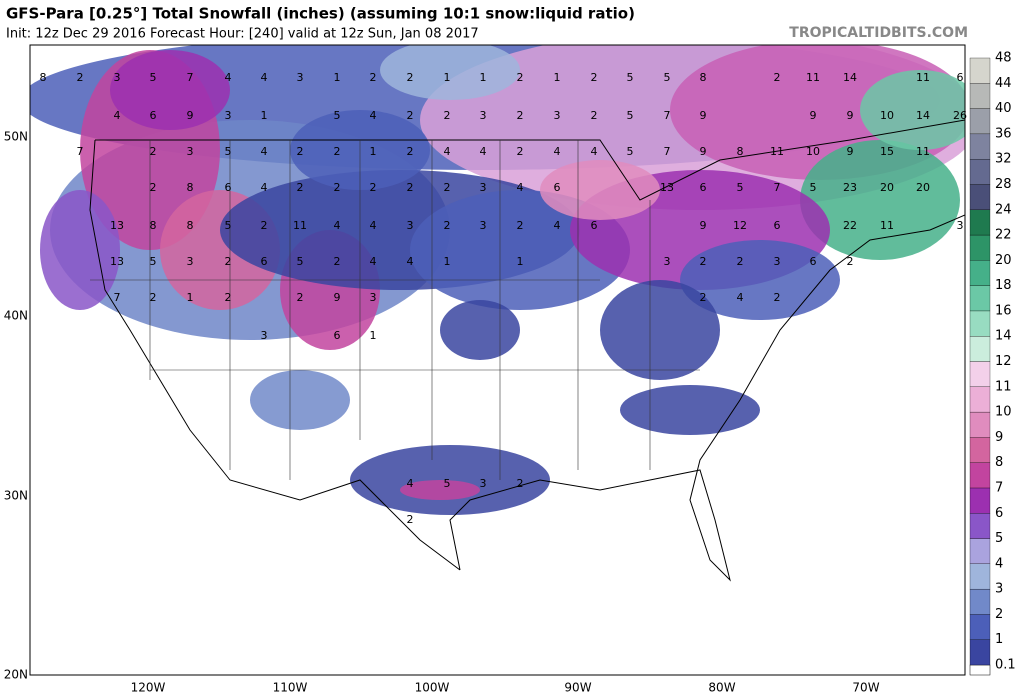 Image resolution: width=1024 pixels, height=700 pixels. What do you see at coordinates (432, 688) in the screenshot?
I see `lon-label: 100W` at bounding box center [432, 688].